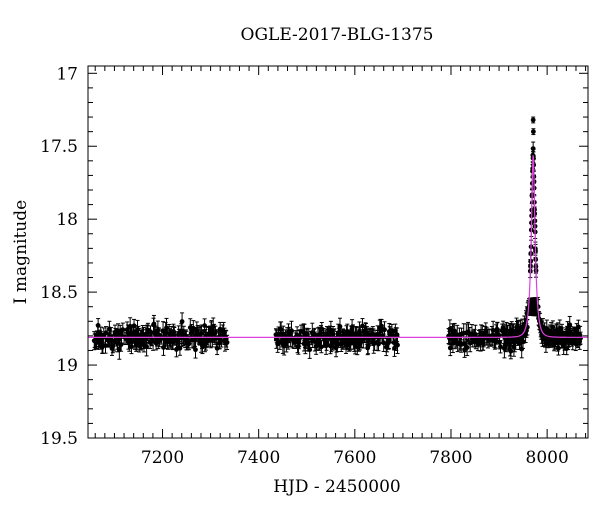 The width and height of the screenshot is (600, 512). Describe the element at coordinates (59, 147) in the screenshot. I see `y-tick-label: 17.5` at that location.